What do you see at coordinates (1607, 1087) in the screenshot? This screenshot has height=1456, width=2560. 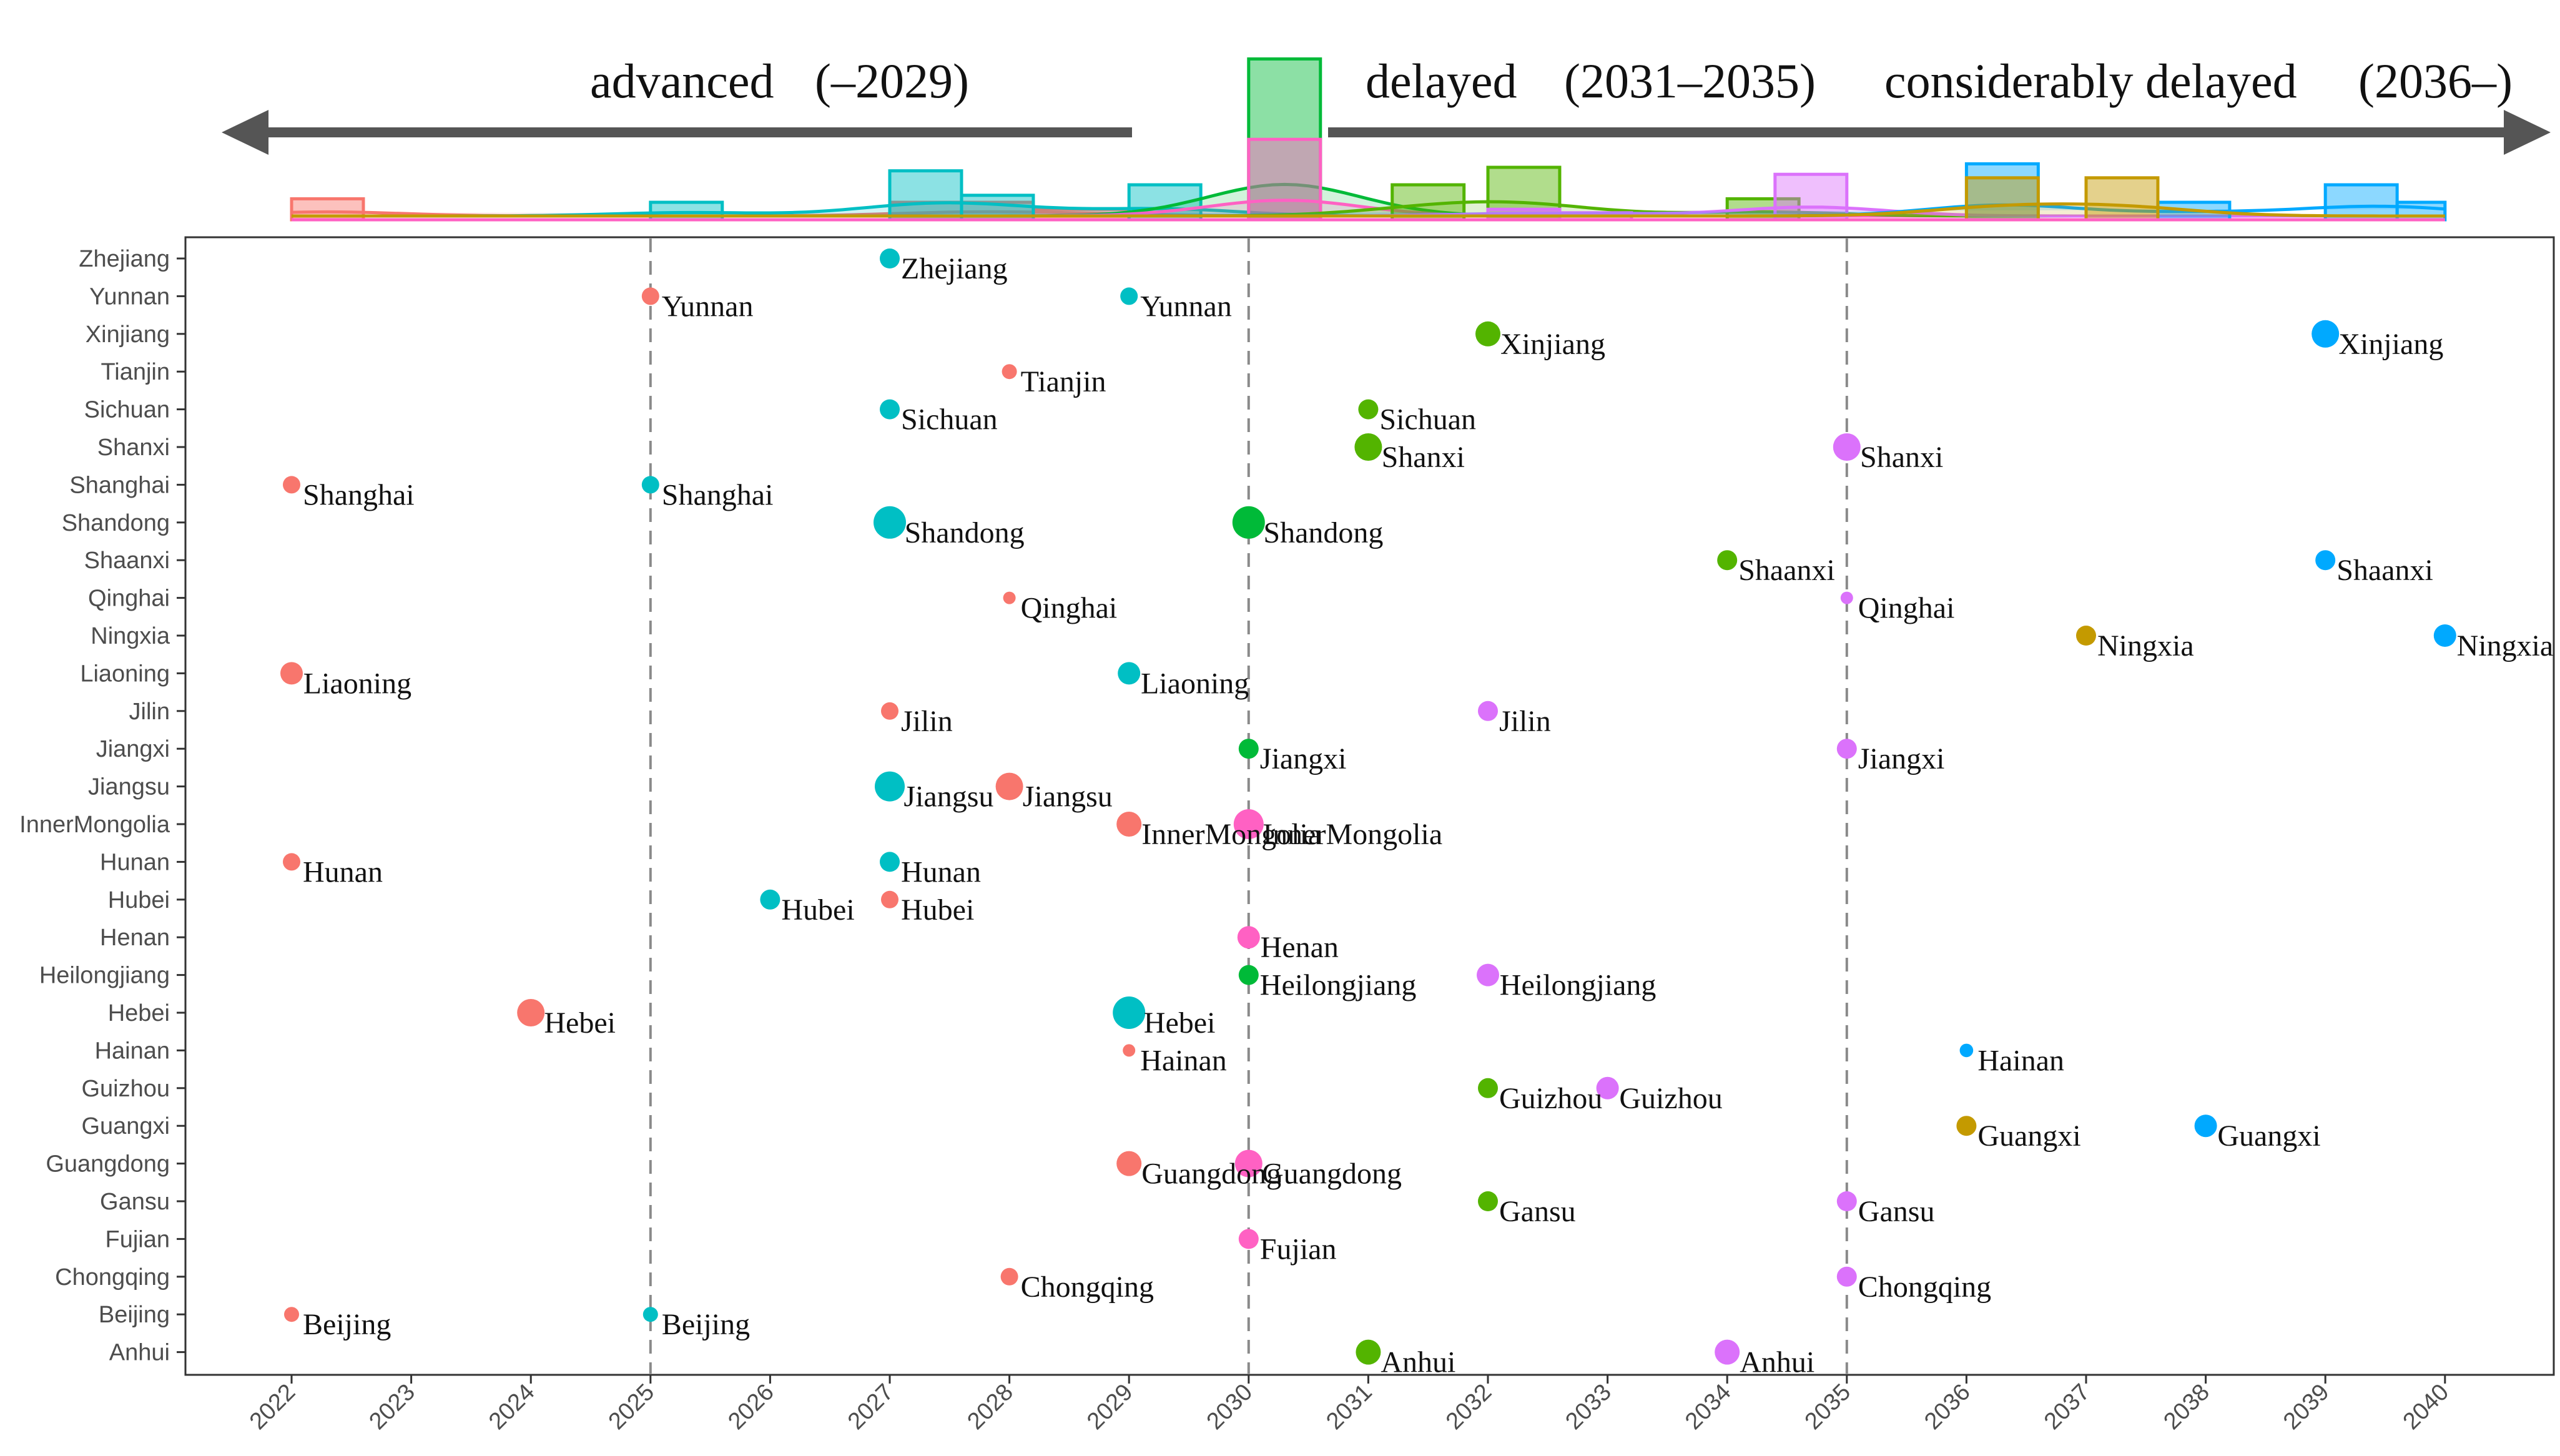 I see `point-guizhou-2033-s5` at bounding box center [1607, 1087].